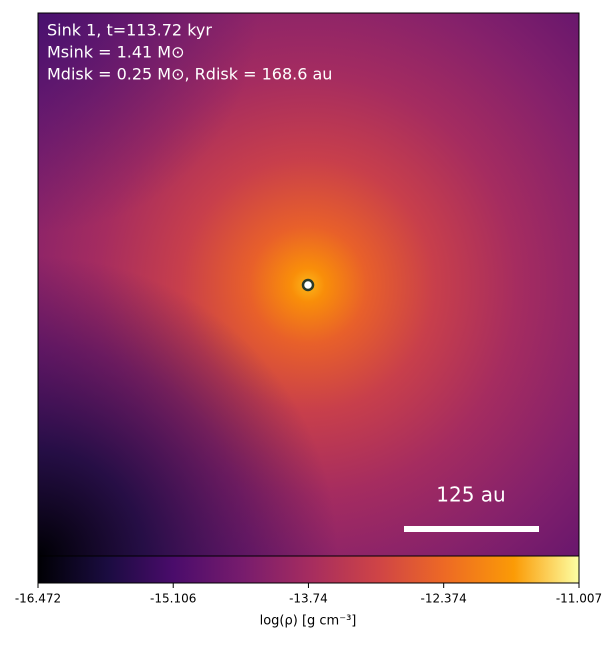 The height and width of the screenshot is (648, 615). I want to click on annotation: Mdisk = 0.25 M⊙, Rdisk = 168.6 au, so click(189, 74).